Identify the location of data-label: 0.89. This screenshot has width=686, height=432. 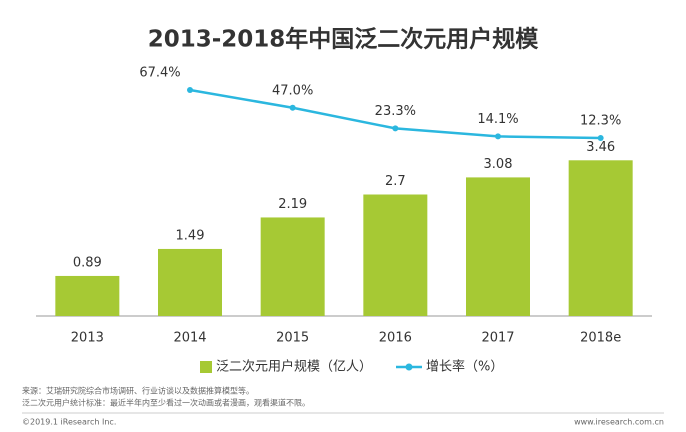
(87, 262).